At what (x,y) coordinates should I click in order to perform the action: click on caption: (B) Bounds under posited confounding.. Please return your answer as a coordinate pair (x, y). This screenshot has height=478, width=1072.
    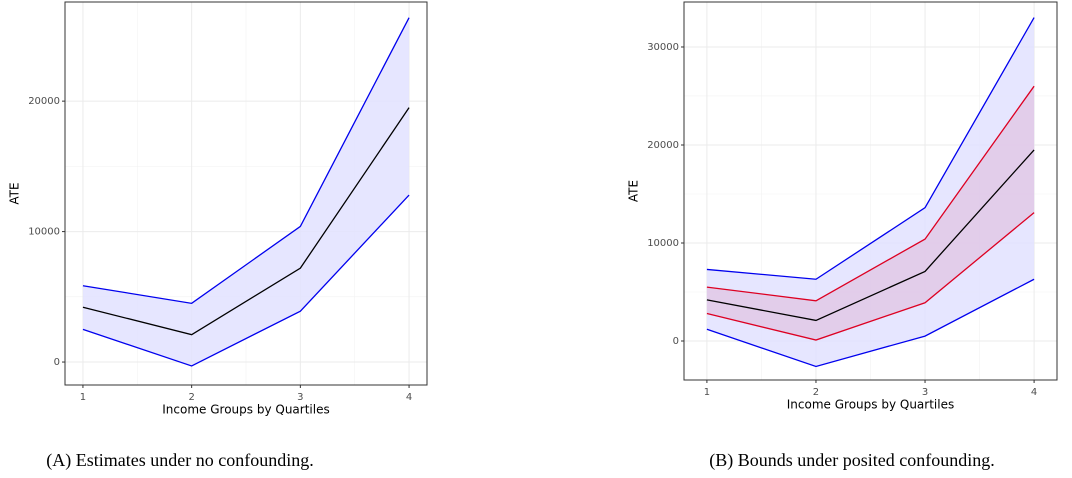
    Looking at the image, I should click on (851, 460).